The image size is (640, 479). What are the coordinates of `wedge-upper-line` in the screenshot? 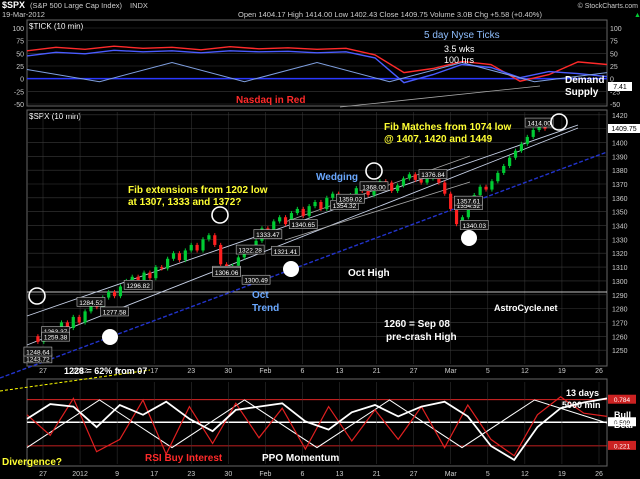 It's located at (377, 211).